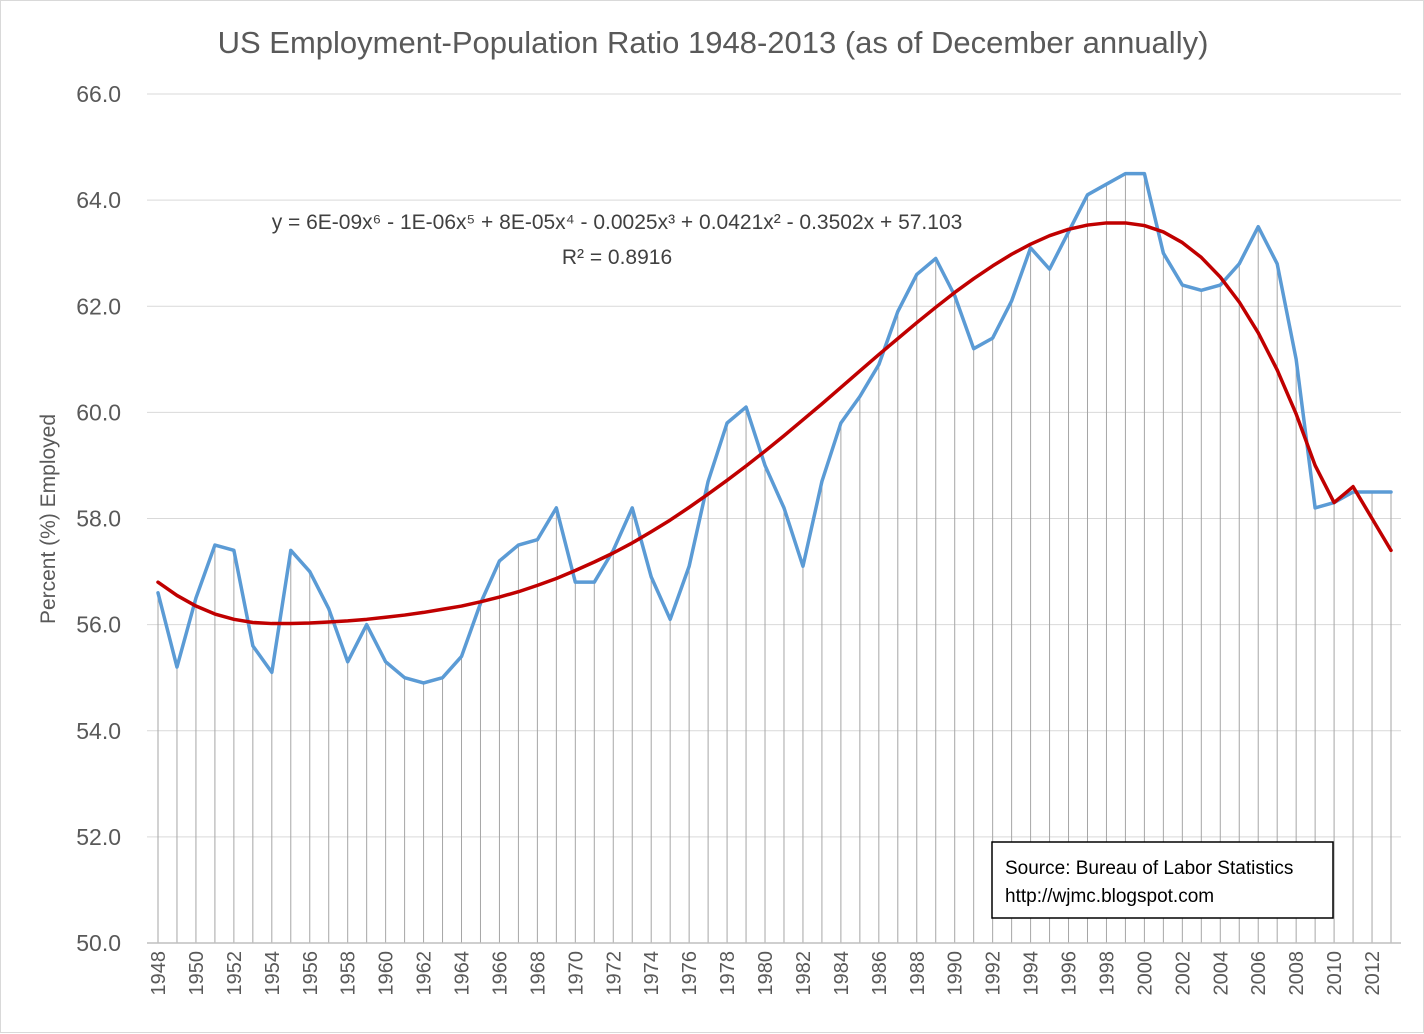 The width and height of the screenshot is (1424, 1034). Describe the element at coordinates (1373, 973) in the screenshot. I see `x-tick-label: 2012` at that location.